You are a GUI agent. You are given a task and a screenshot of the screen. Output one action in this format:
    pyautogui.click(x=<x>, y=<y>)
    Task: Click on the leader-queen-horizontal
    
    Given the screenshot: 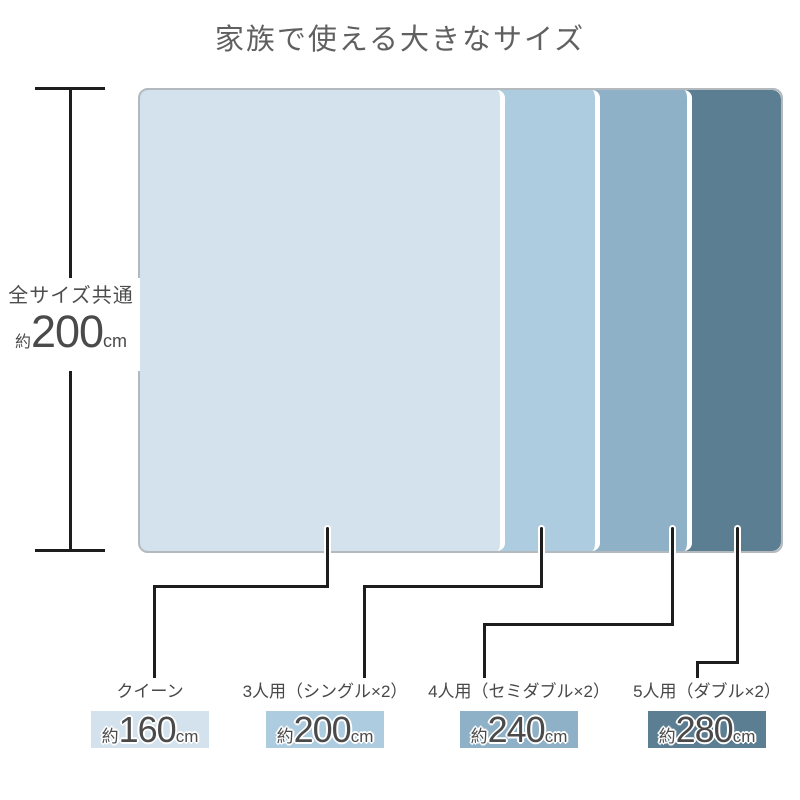 What is the action you would take?
    pyautogui.click(x=241, y=586)
    